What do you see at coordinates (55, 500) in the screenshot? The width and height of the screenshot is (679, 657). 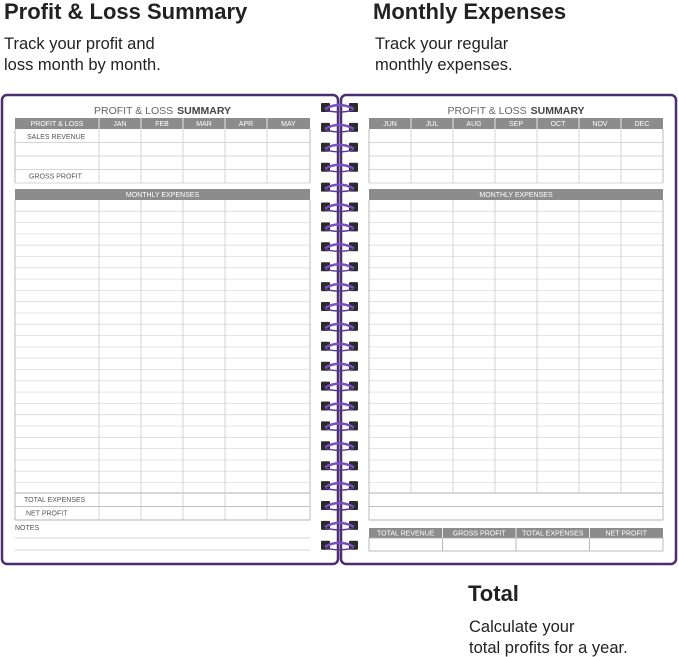 I see `total-label: TOTAL EXPENSES` at bounding box center [55, 500].